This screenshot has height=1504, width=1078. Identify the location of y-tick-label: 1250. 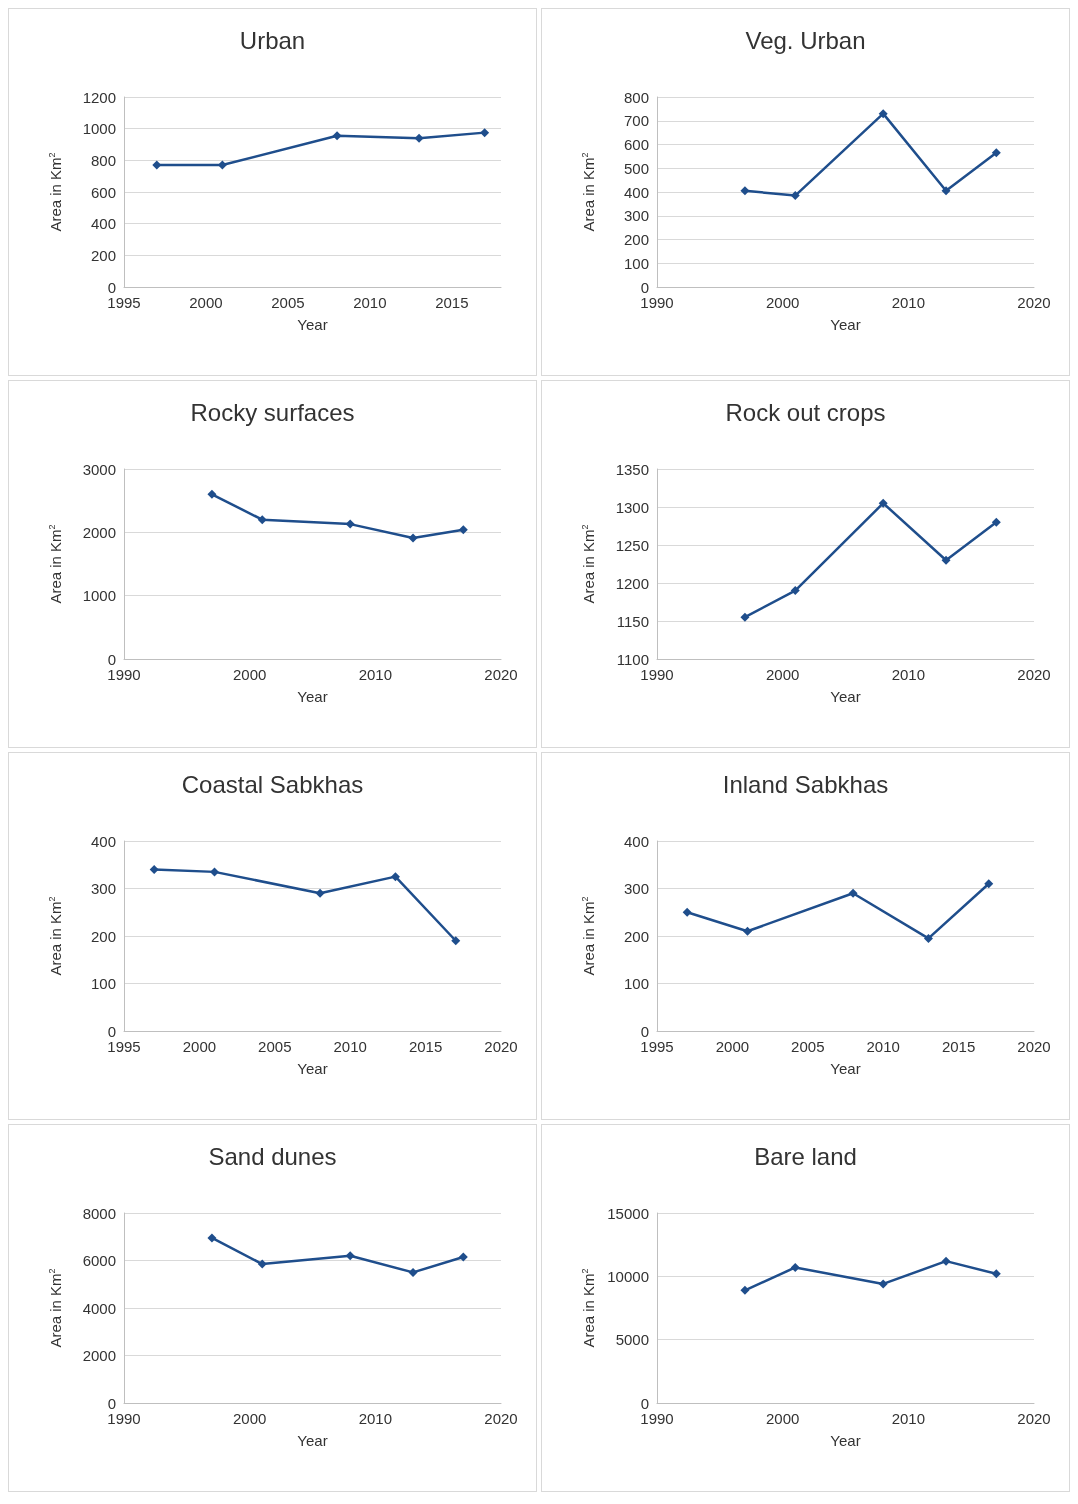
(632, 545).